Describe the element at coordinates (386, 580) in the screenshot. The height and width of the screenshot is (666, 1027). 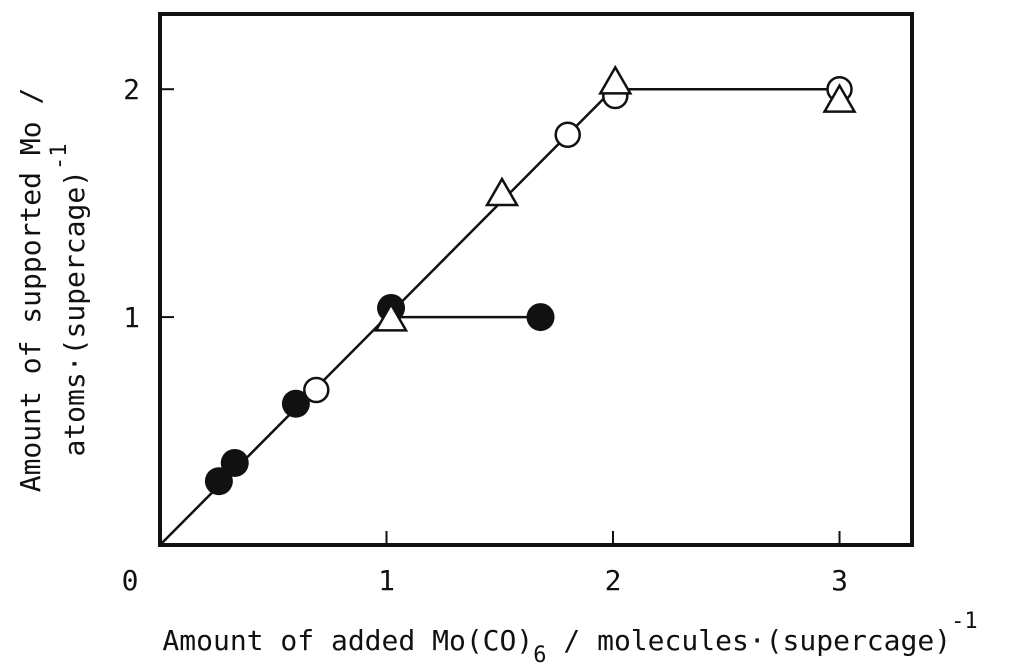
I see `x-tick-label: 1` at that location.